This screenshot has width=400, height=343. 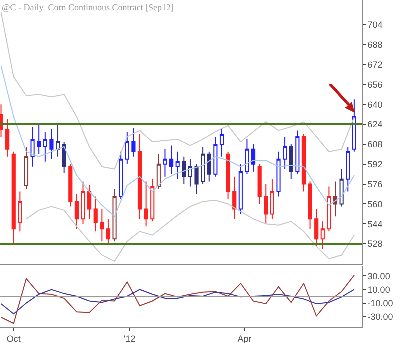 I want to click on chart-title: @C - Daily Corn Continuous Contract [Sep12], so click(x=88, y=7).